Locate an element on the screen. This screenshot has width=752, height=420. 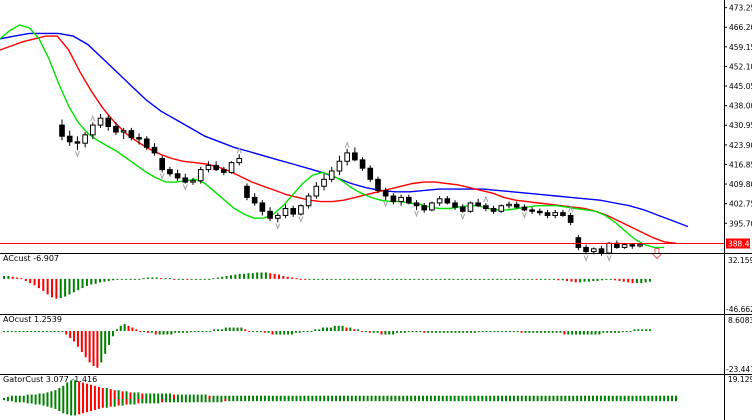
price-tag-label: 388.42 is located at coordinates (740, 244).